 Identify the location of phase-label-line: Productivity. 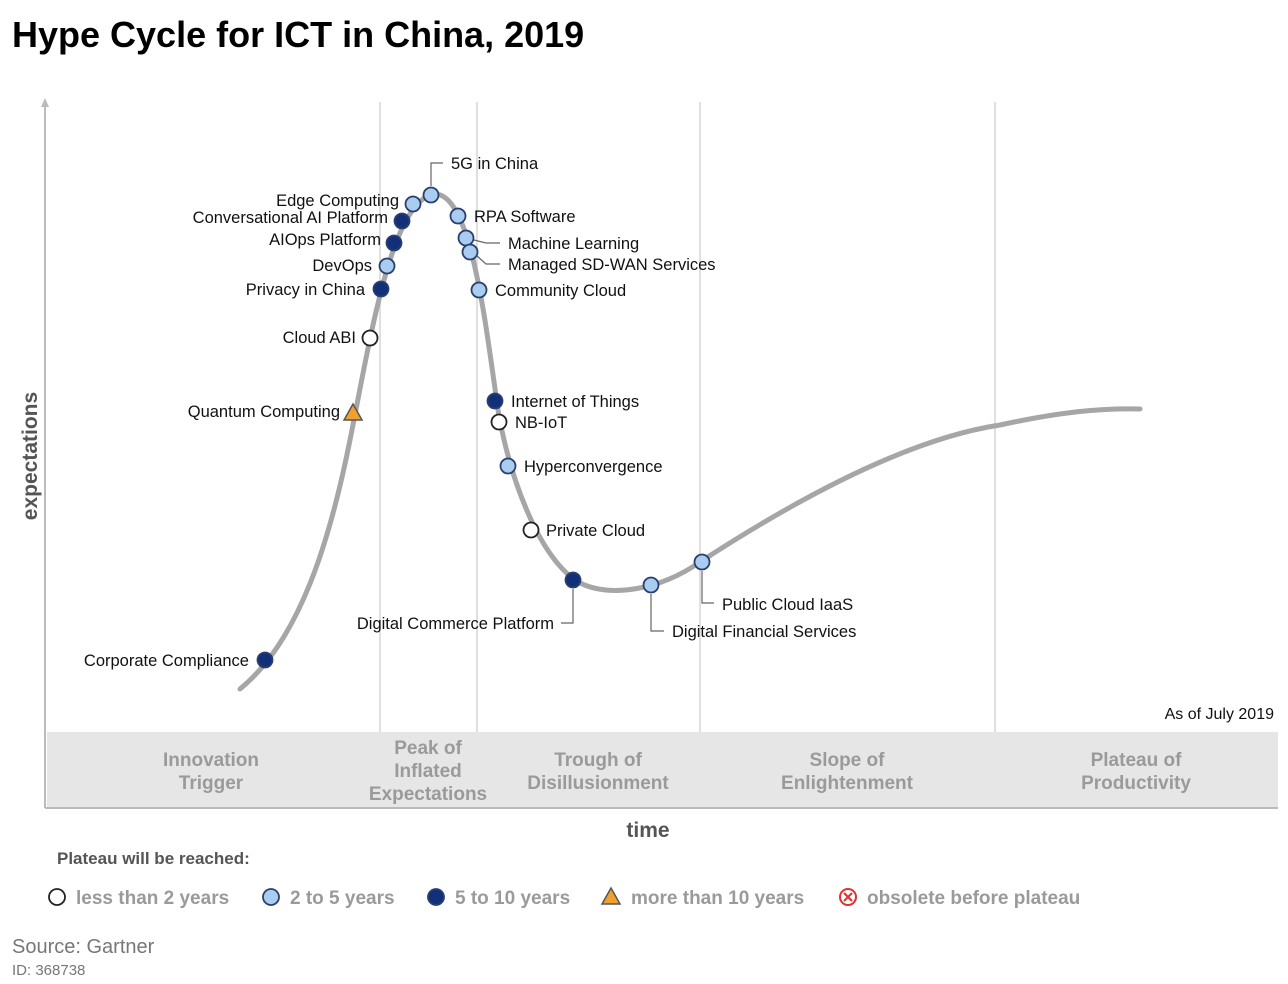
(1136, 783).